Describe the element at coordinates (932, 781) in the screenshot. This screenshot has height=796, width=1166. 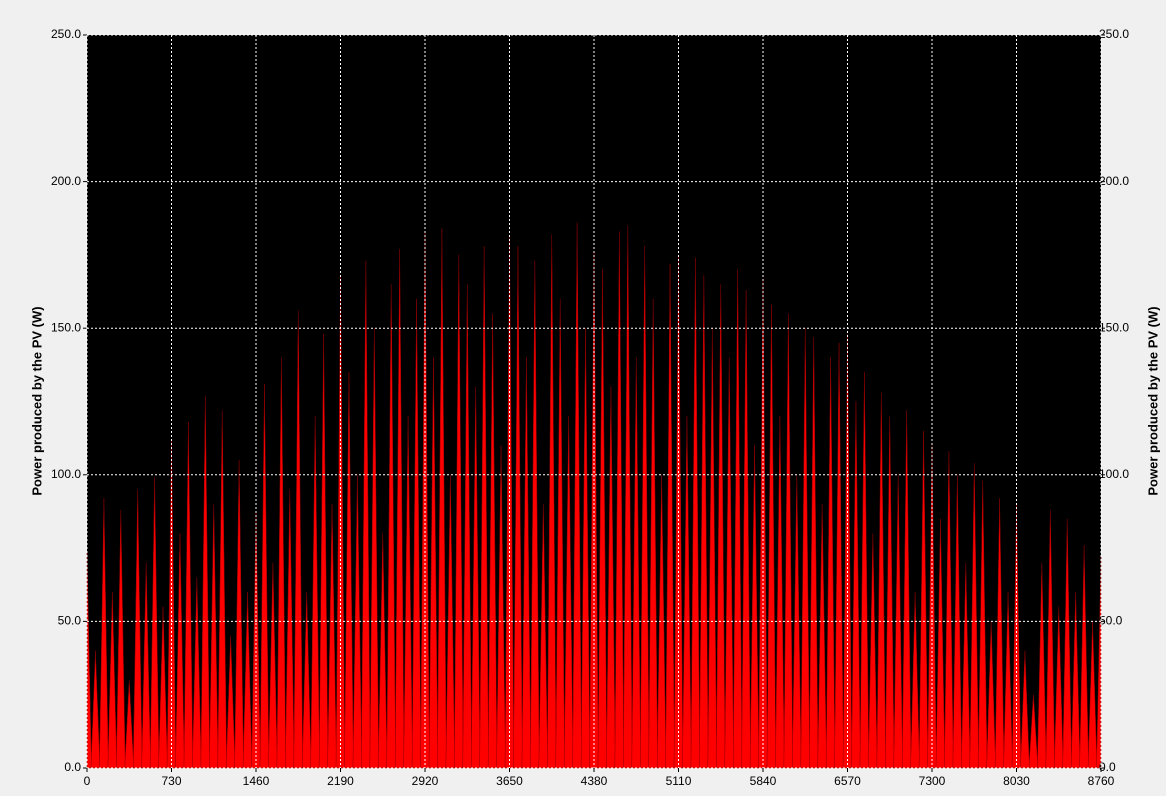
I see `x-tick-label: 7300` at that location.